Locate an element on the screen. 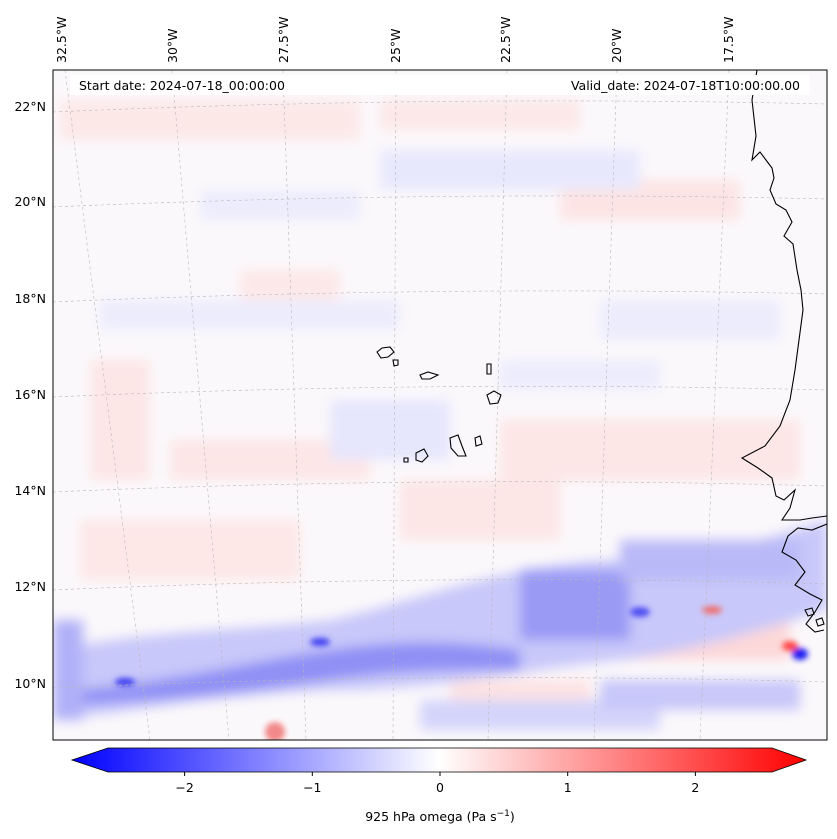 The image size is (837, 839). island-santo-antao is located at coordinates (385, 352).